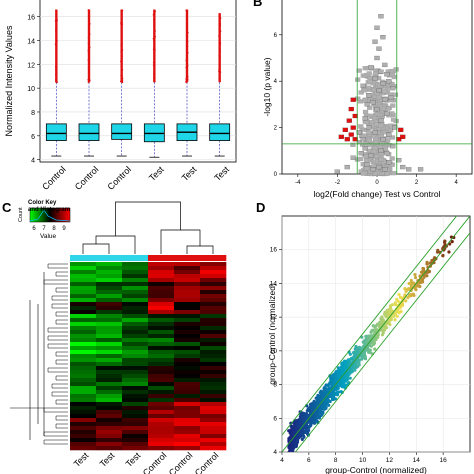 This screenshot has height=474, width=474. What do you see at coordinates (274, 317) in the screenshot?
I see `y-tick-label: 12` at bounding box center [274, 317].